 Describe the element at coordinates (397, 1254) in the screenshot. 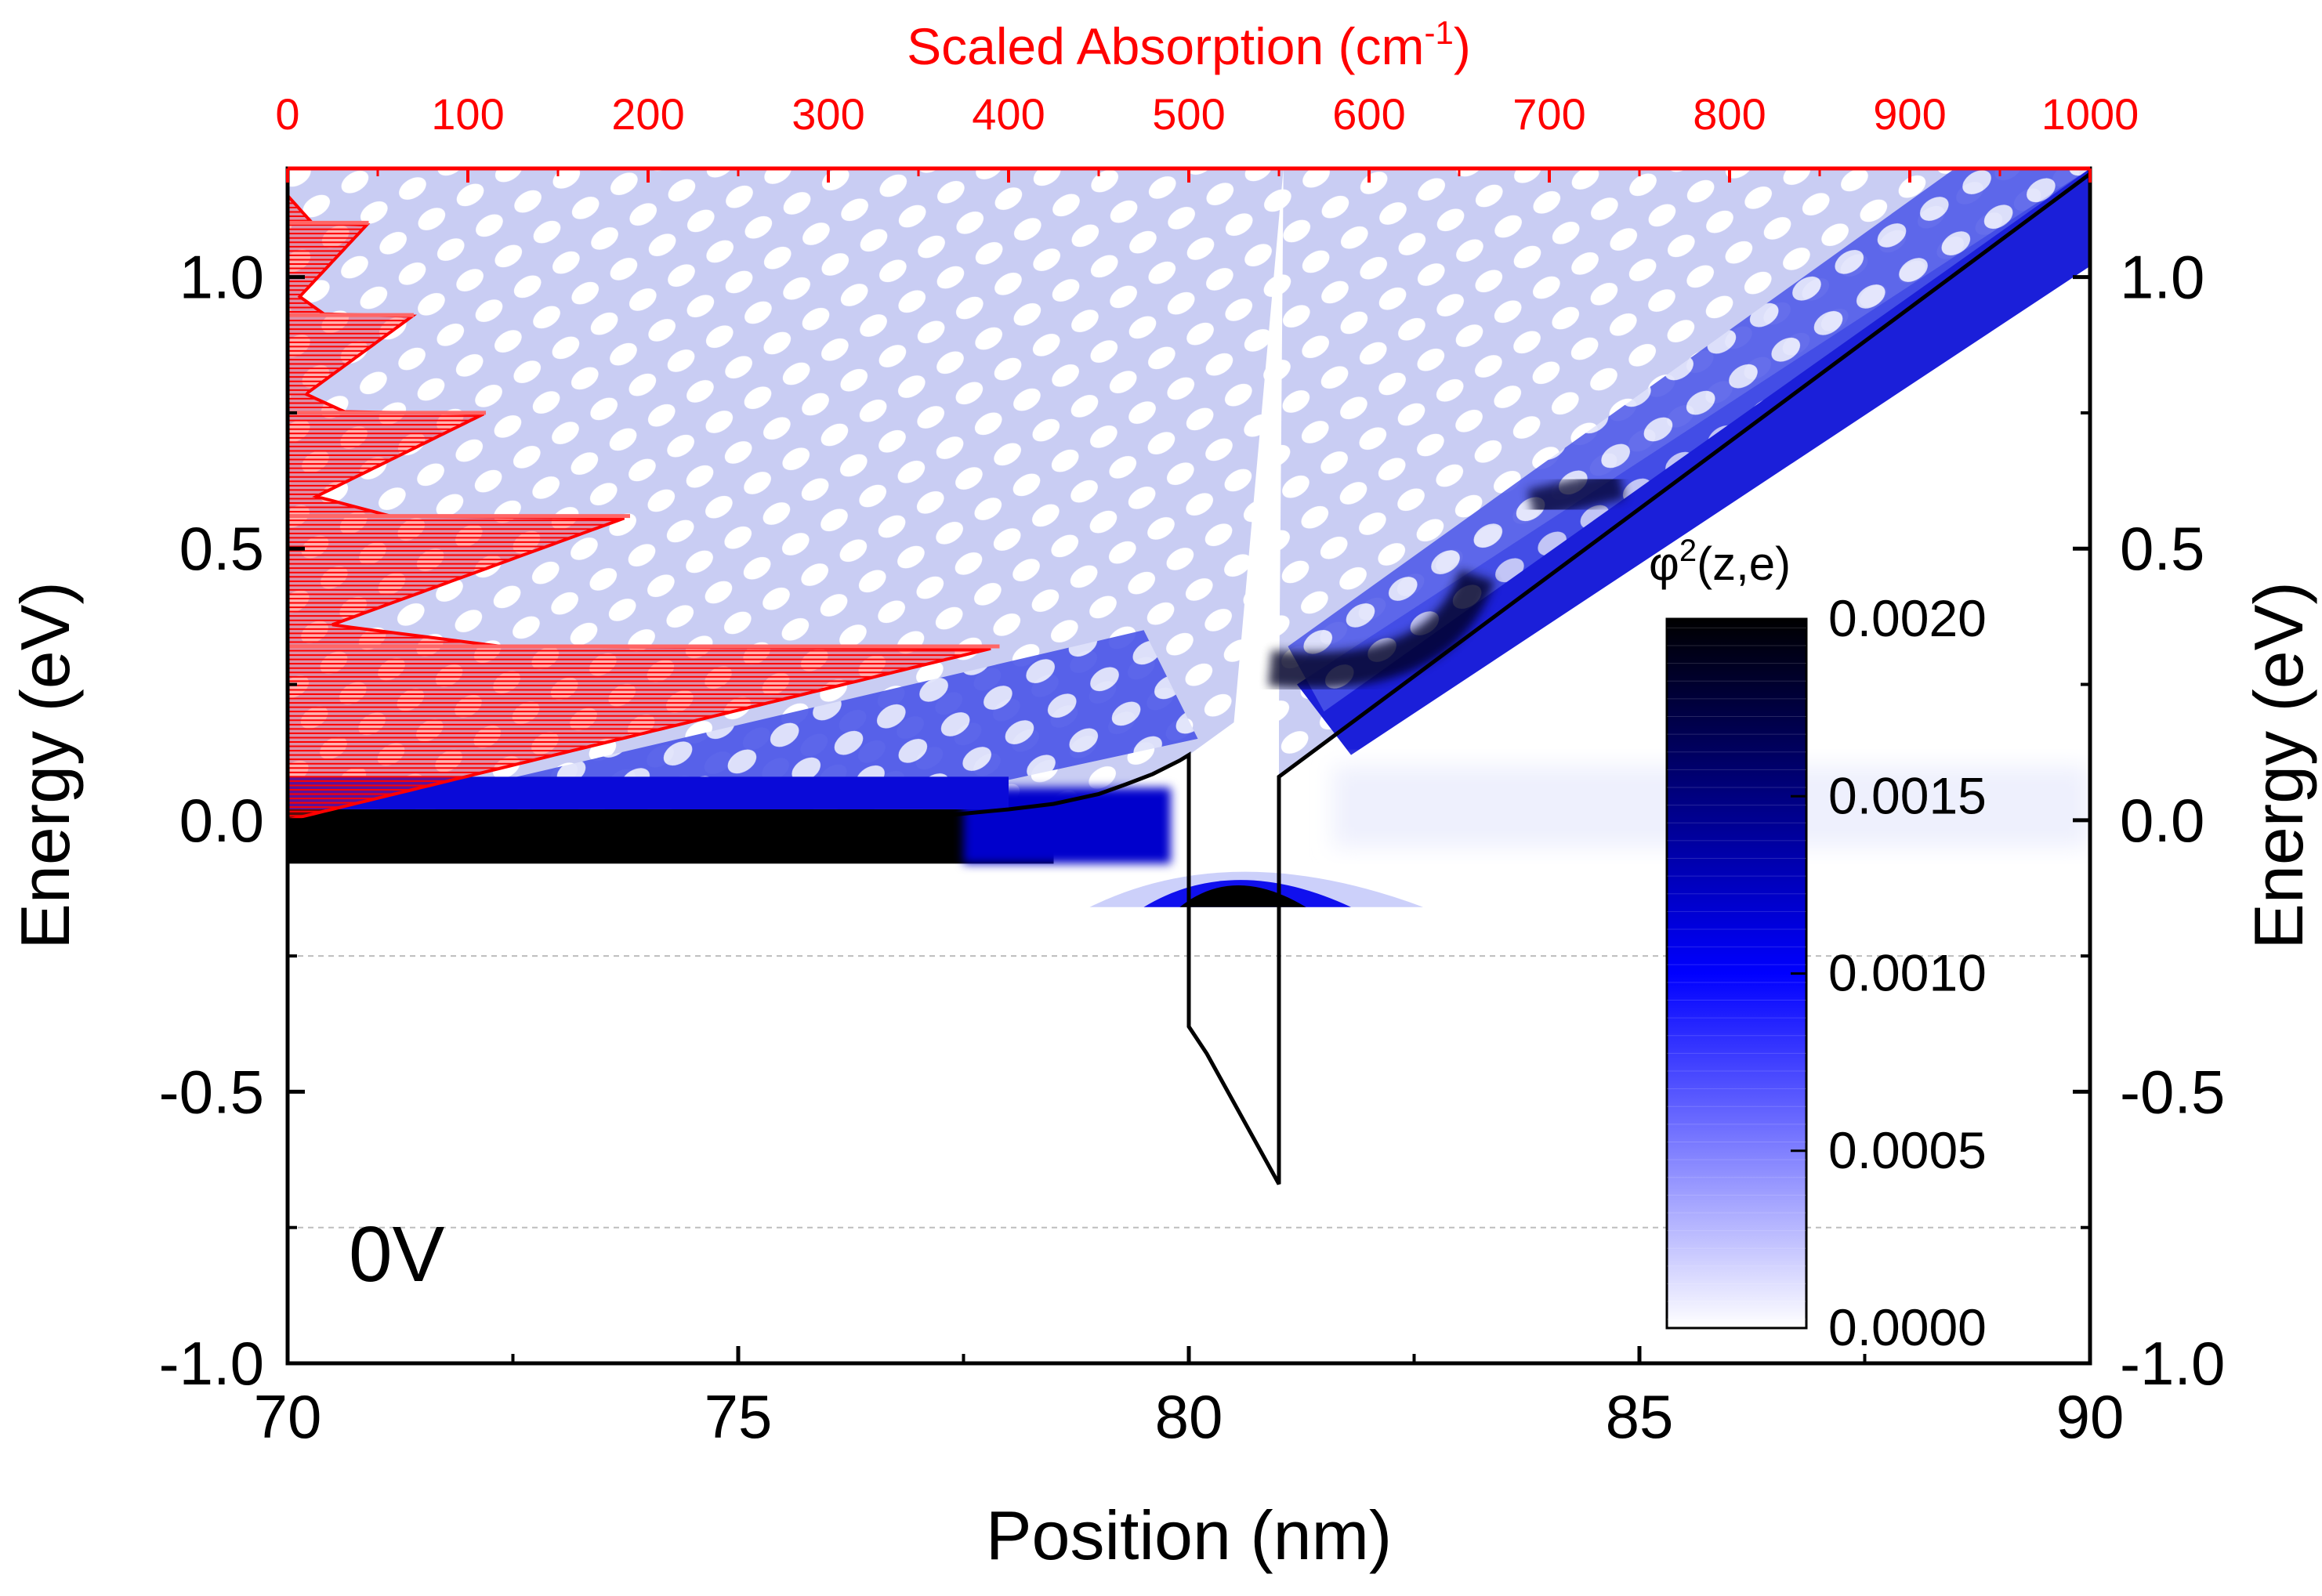

I see `voltage-label: 0V` at that location.